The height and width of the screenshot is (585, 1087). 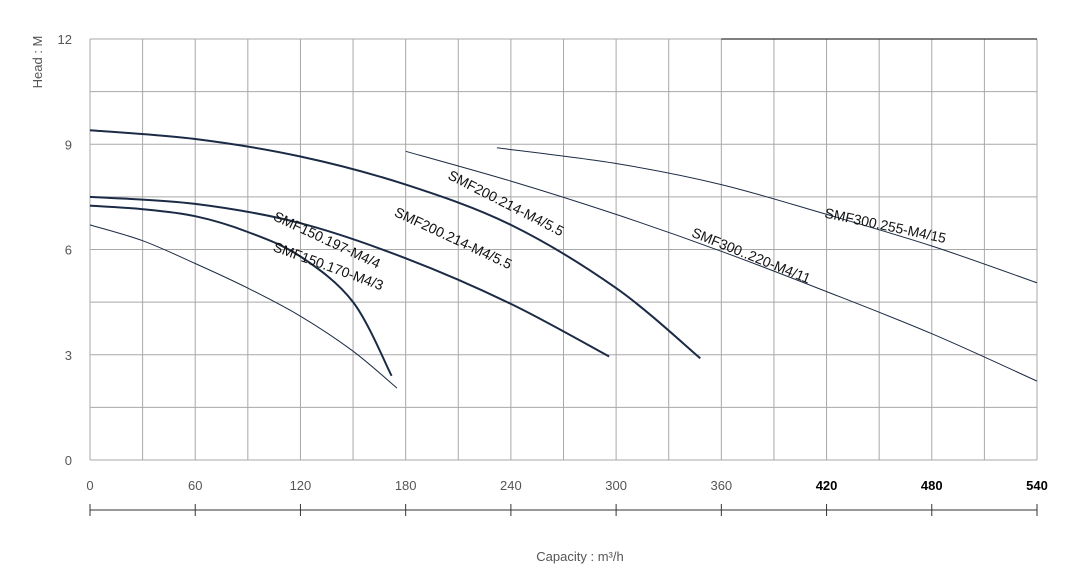 I want to click on x-tick-label: 360, so click(x=721, y=485).